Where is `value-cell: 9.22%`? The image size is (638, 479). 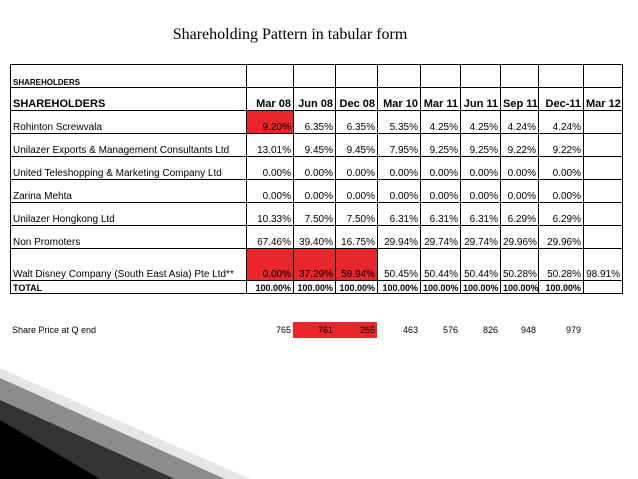 value-cell: 9.22% is located at coordinates (519, 145).